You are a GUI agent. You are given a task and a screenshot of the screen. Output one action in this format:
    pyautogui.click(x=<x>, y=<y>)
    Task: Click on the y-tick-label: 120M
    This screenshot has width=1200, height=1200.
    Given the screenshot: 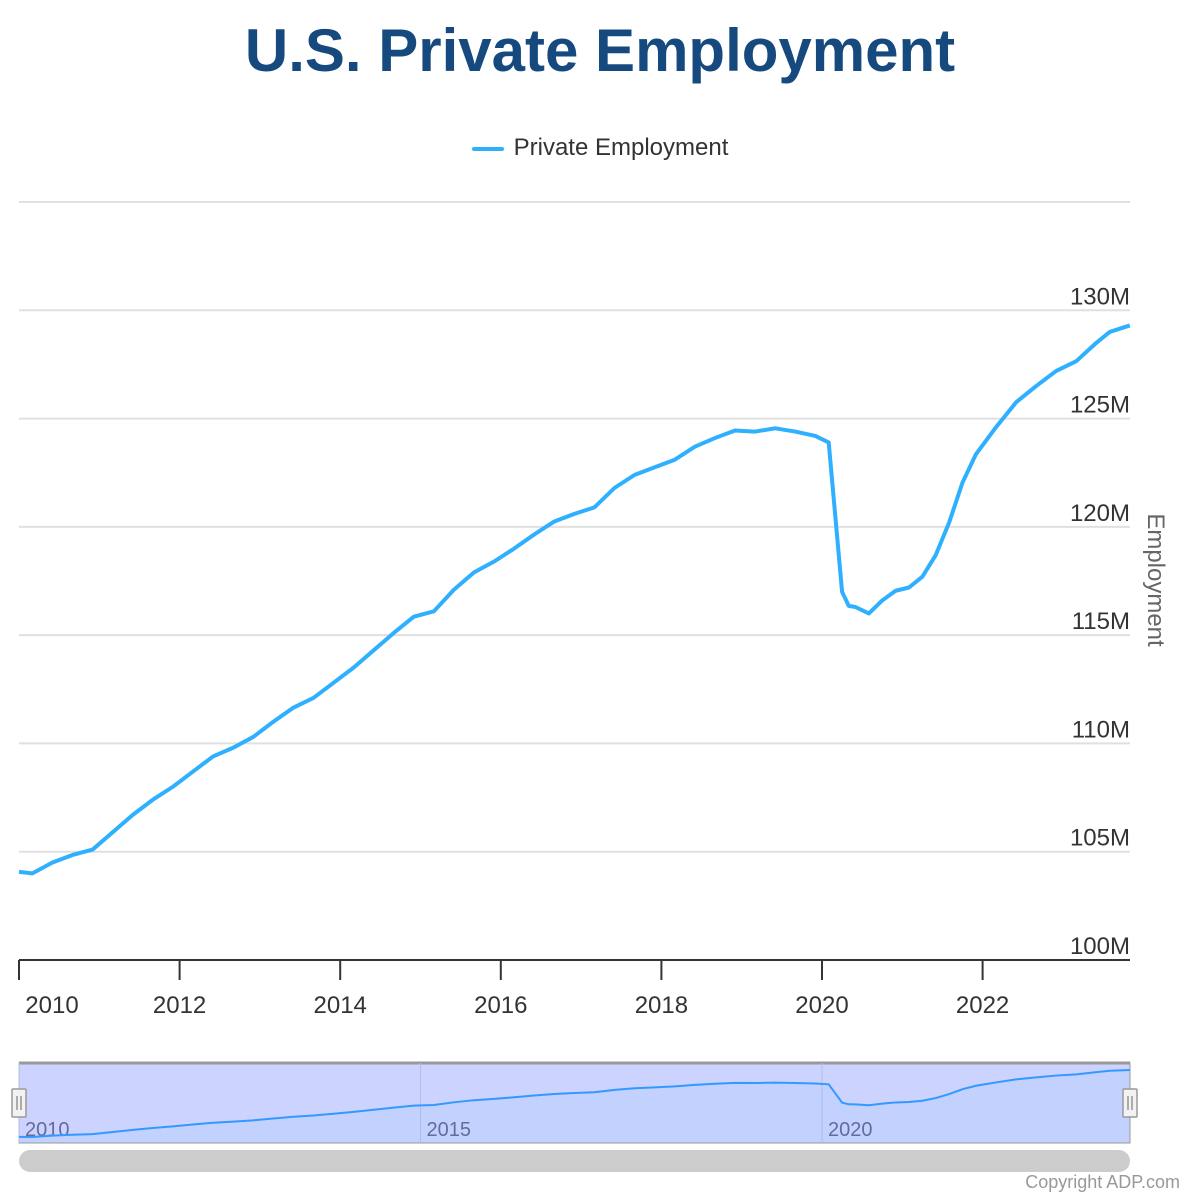 What is the action you would take?
    pyautogui.click(x=1100, y=513)
    